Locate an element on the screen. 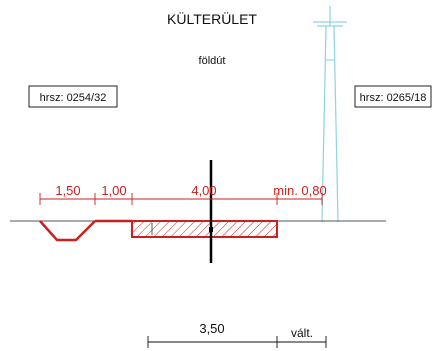  upper-dimension-chain is located at coordinates (181, 199).